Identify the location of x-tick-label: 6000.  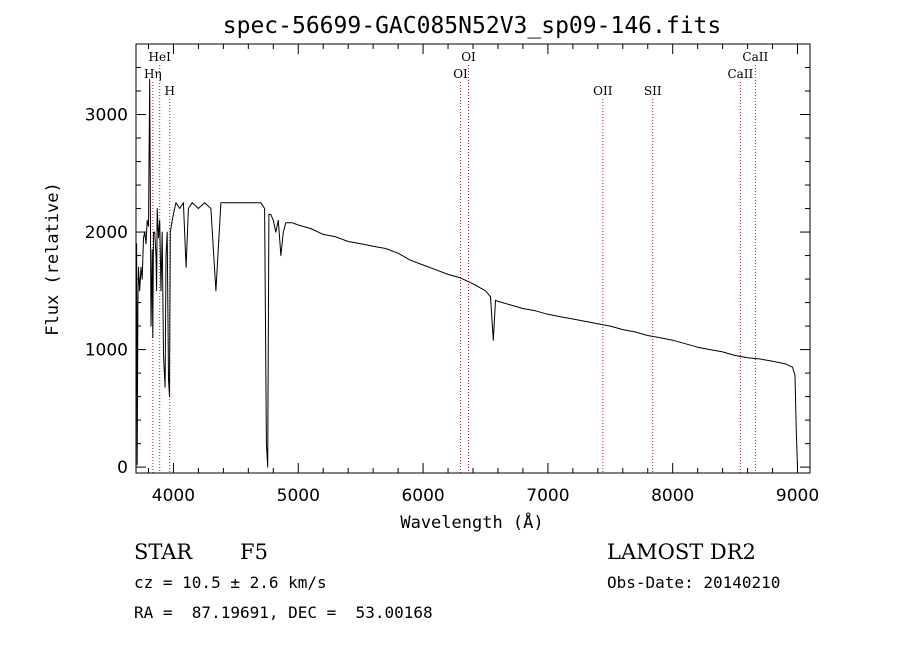
(422, 496).